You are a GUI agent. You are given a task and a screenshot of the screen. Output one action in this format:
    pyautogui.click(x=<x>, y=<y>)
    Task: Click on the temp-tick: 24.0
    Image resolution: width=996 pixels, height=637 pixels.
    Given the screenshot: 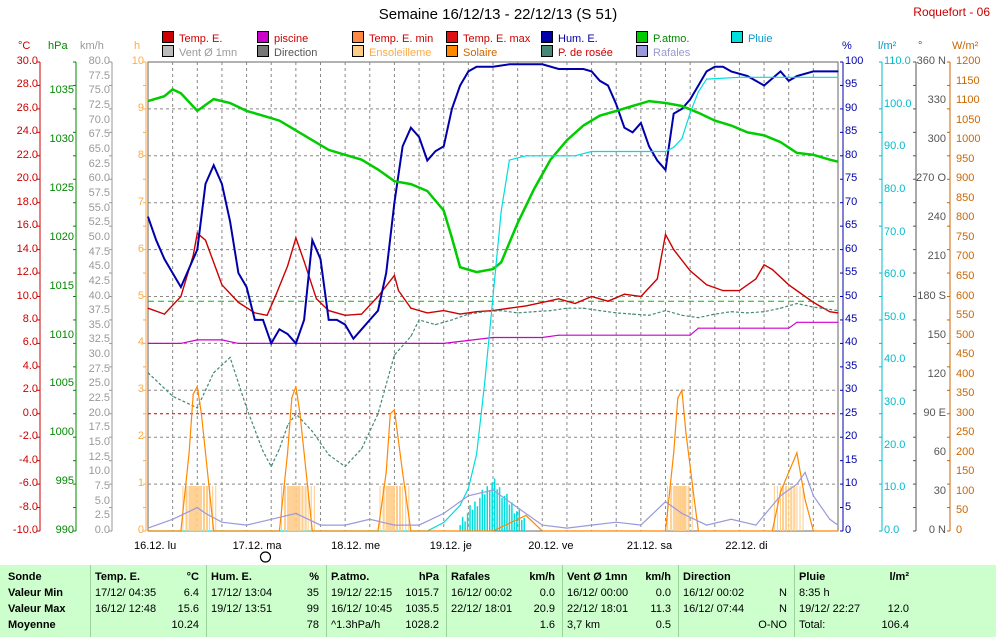 What is the action you would take?
    pyautogui.click(x=27, y=131)
    